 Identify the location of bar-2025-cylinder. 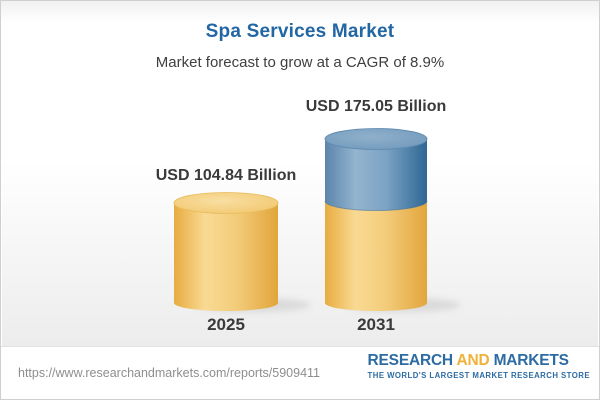
(226, 251).